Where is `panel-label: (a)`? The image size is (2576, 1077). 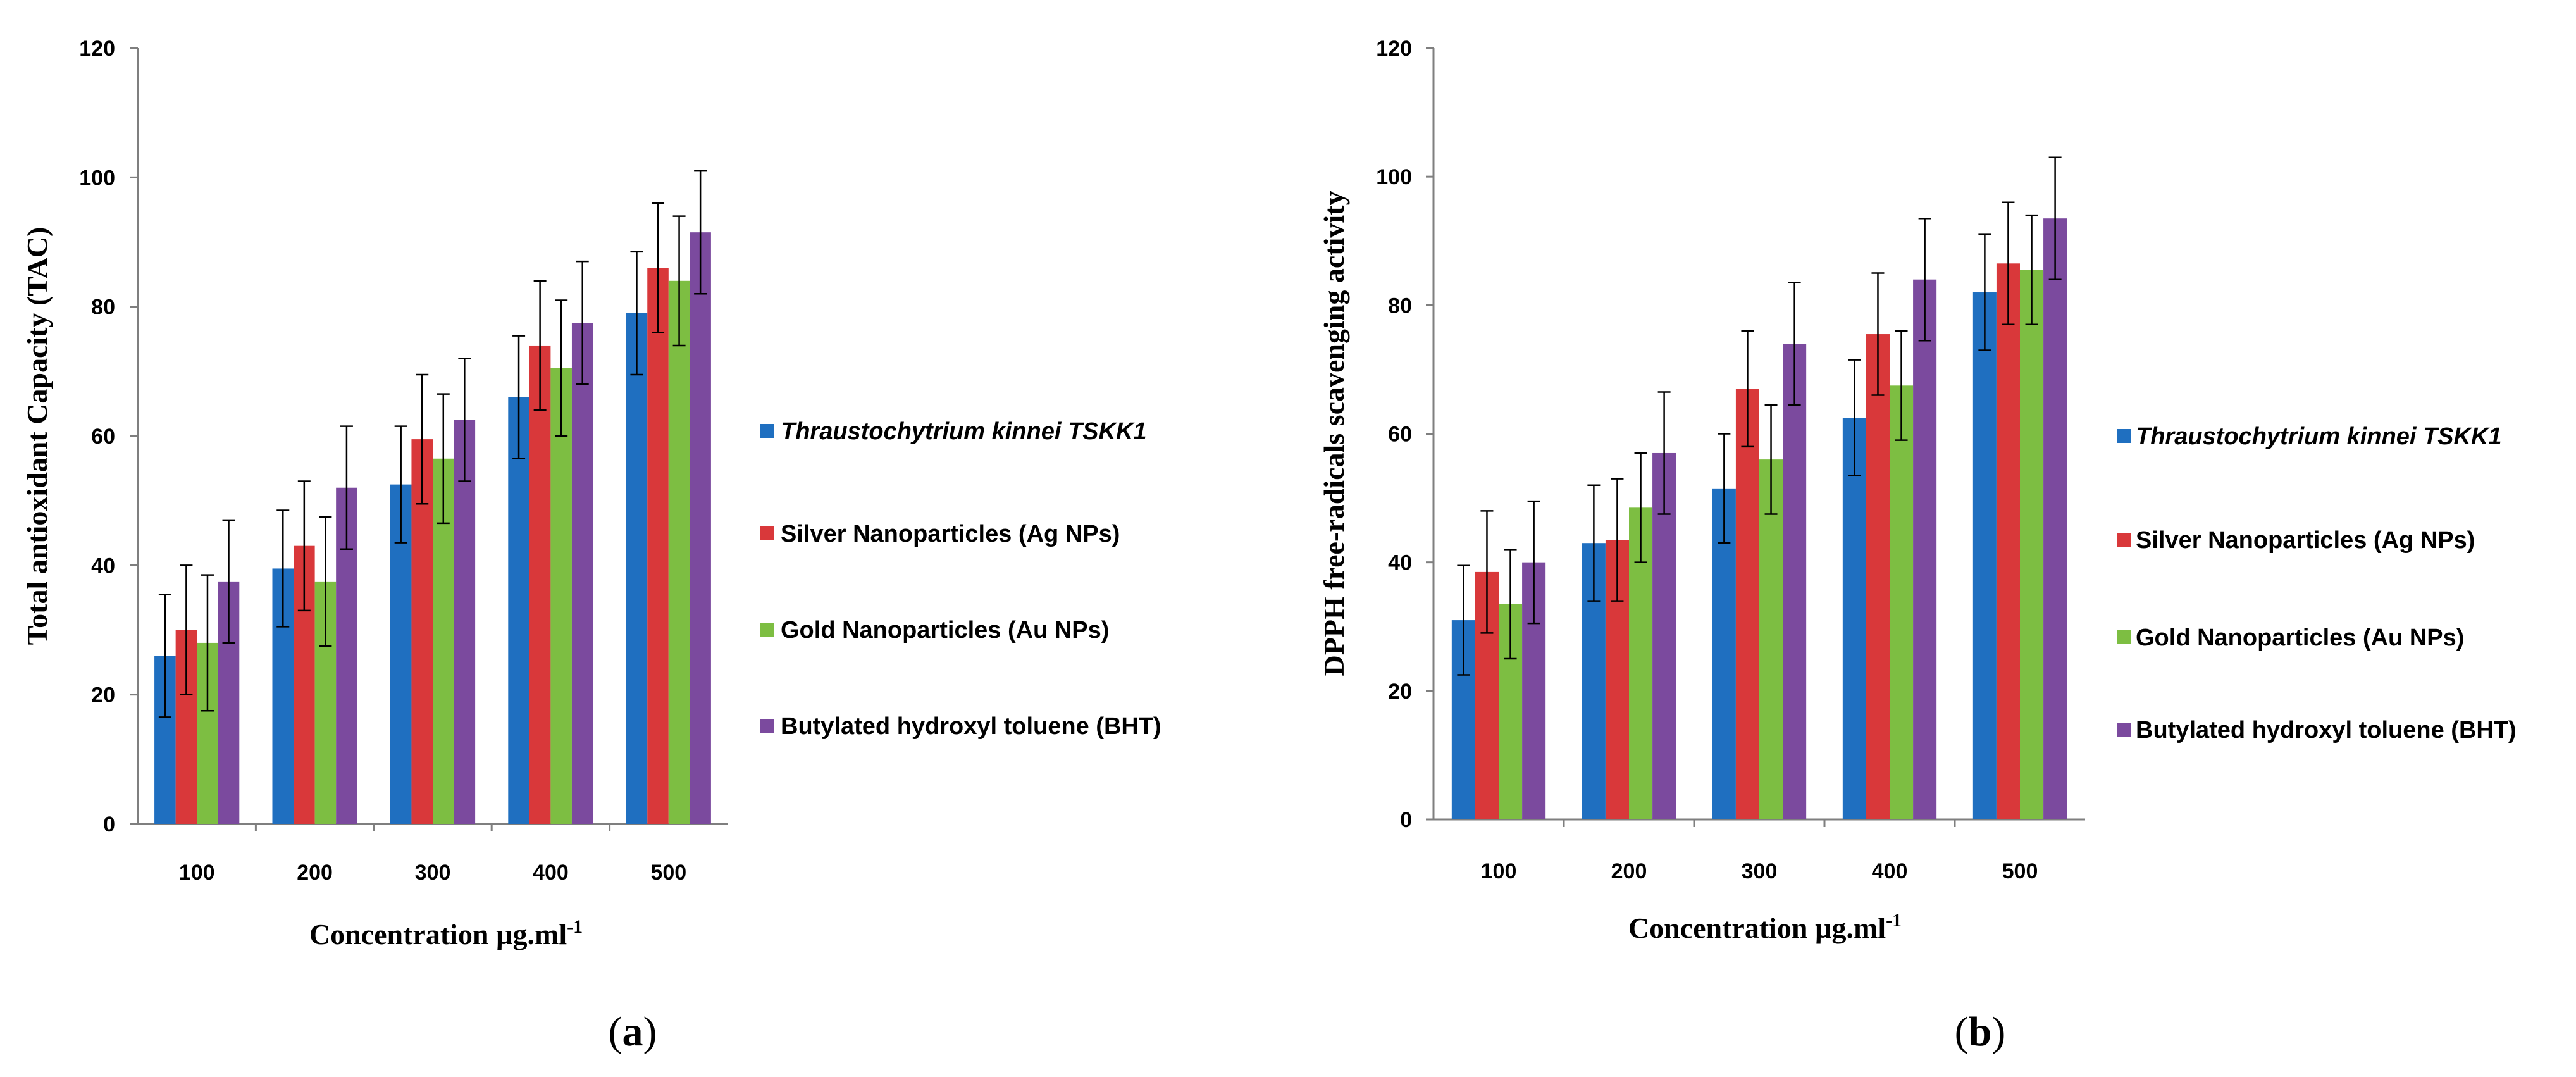
panel-label: (a) is located at coordinates (633, 1032).